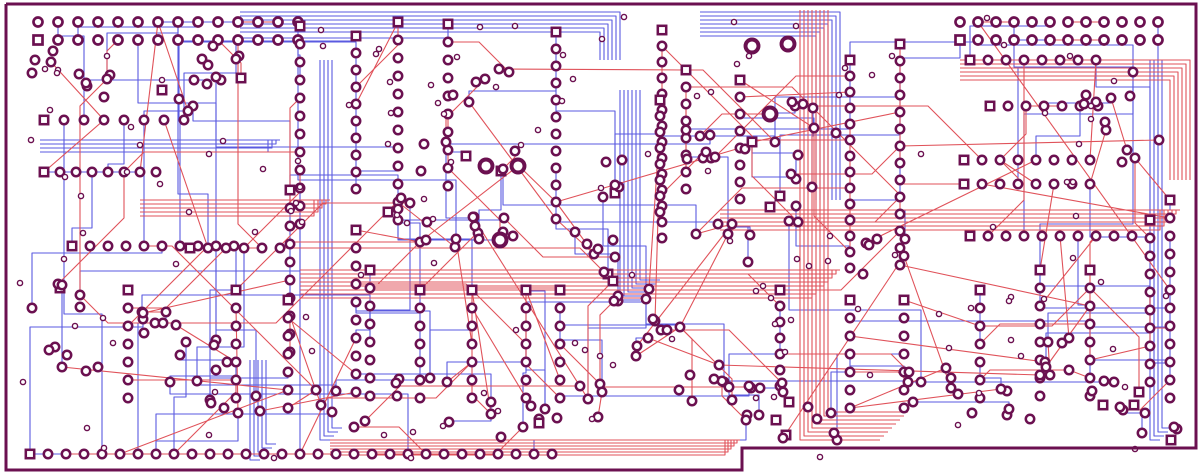 The image size is (1200, 474). I want to click on large-pad, so click(752, 46).